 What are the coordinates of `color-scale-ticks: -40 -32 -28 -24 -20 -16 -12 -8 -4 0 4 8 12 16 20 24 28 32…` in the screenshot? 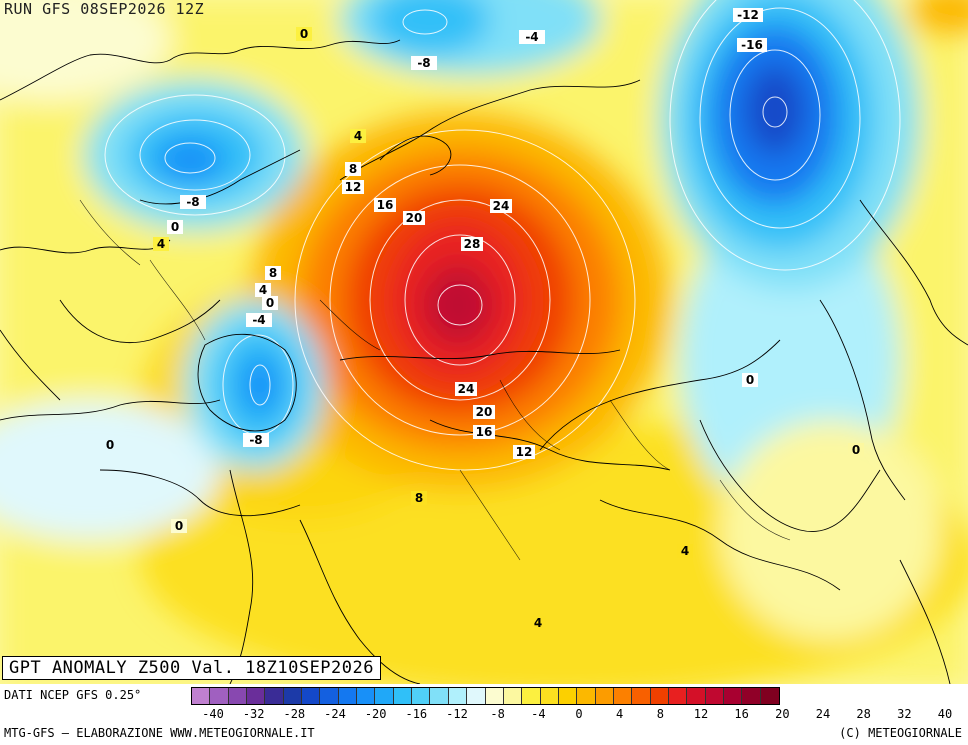 It's located at (579, 715).